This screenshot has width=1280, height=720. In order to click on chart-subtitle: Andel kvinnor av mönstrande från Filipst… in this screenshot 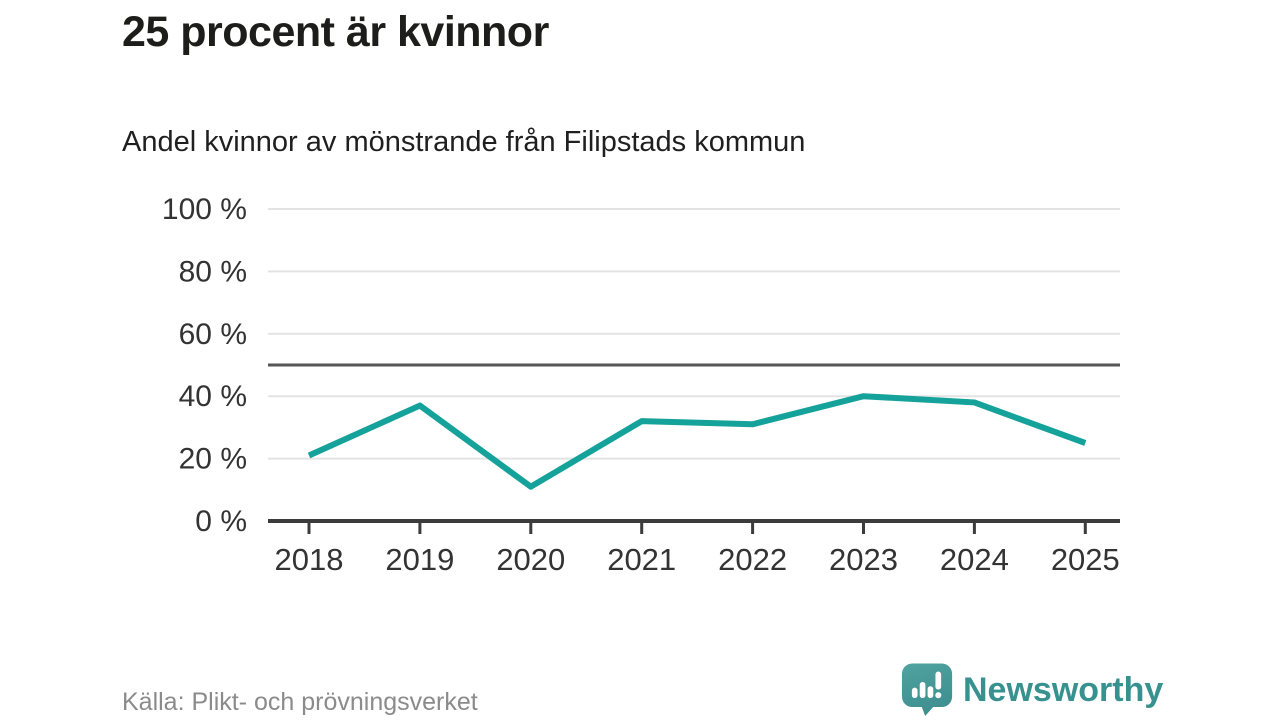, I will do `click(464, 142)`.